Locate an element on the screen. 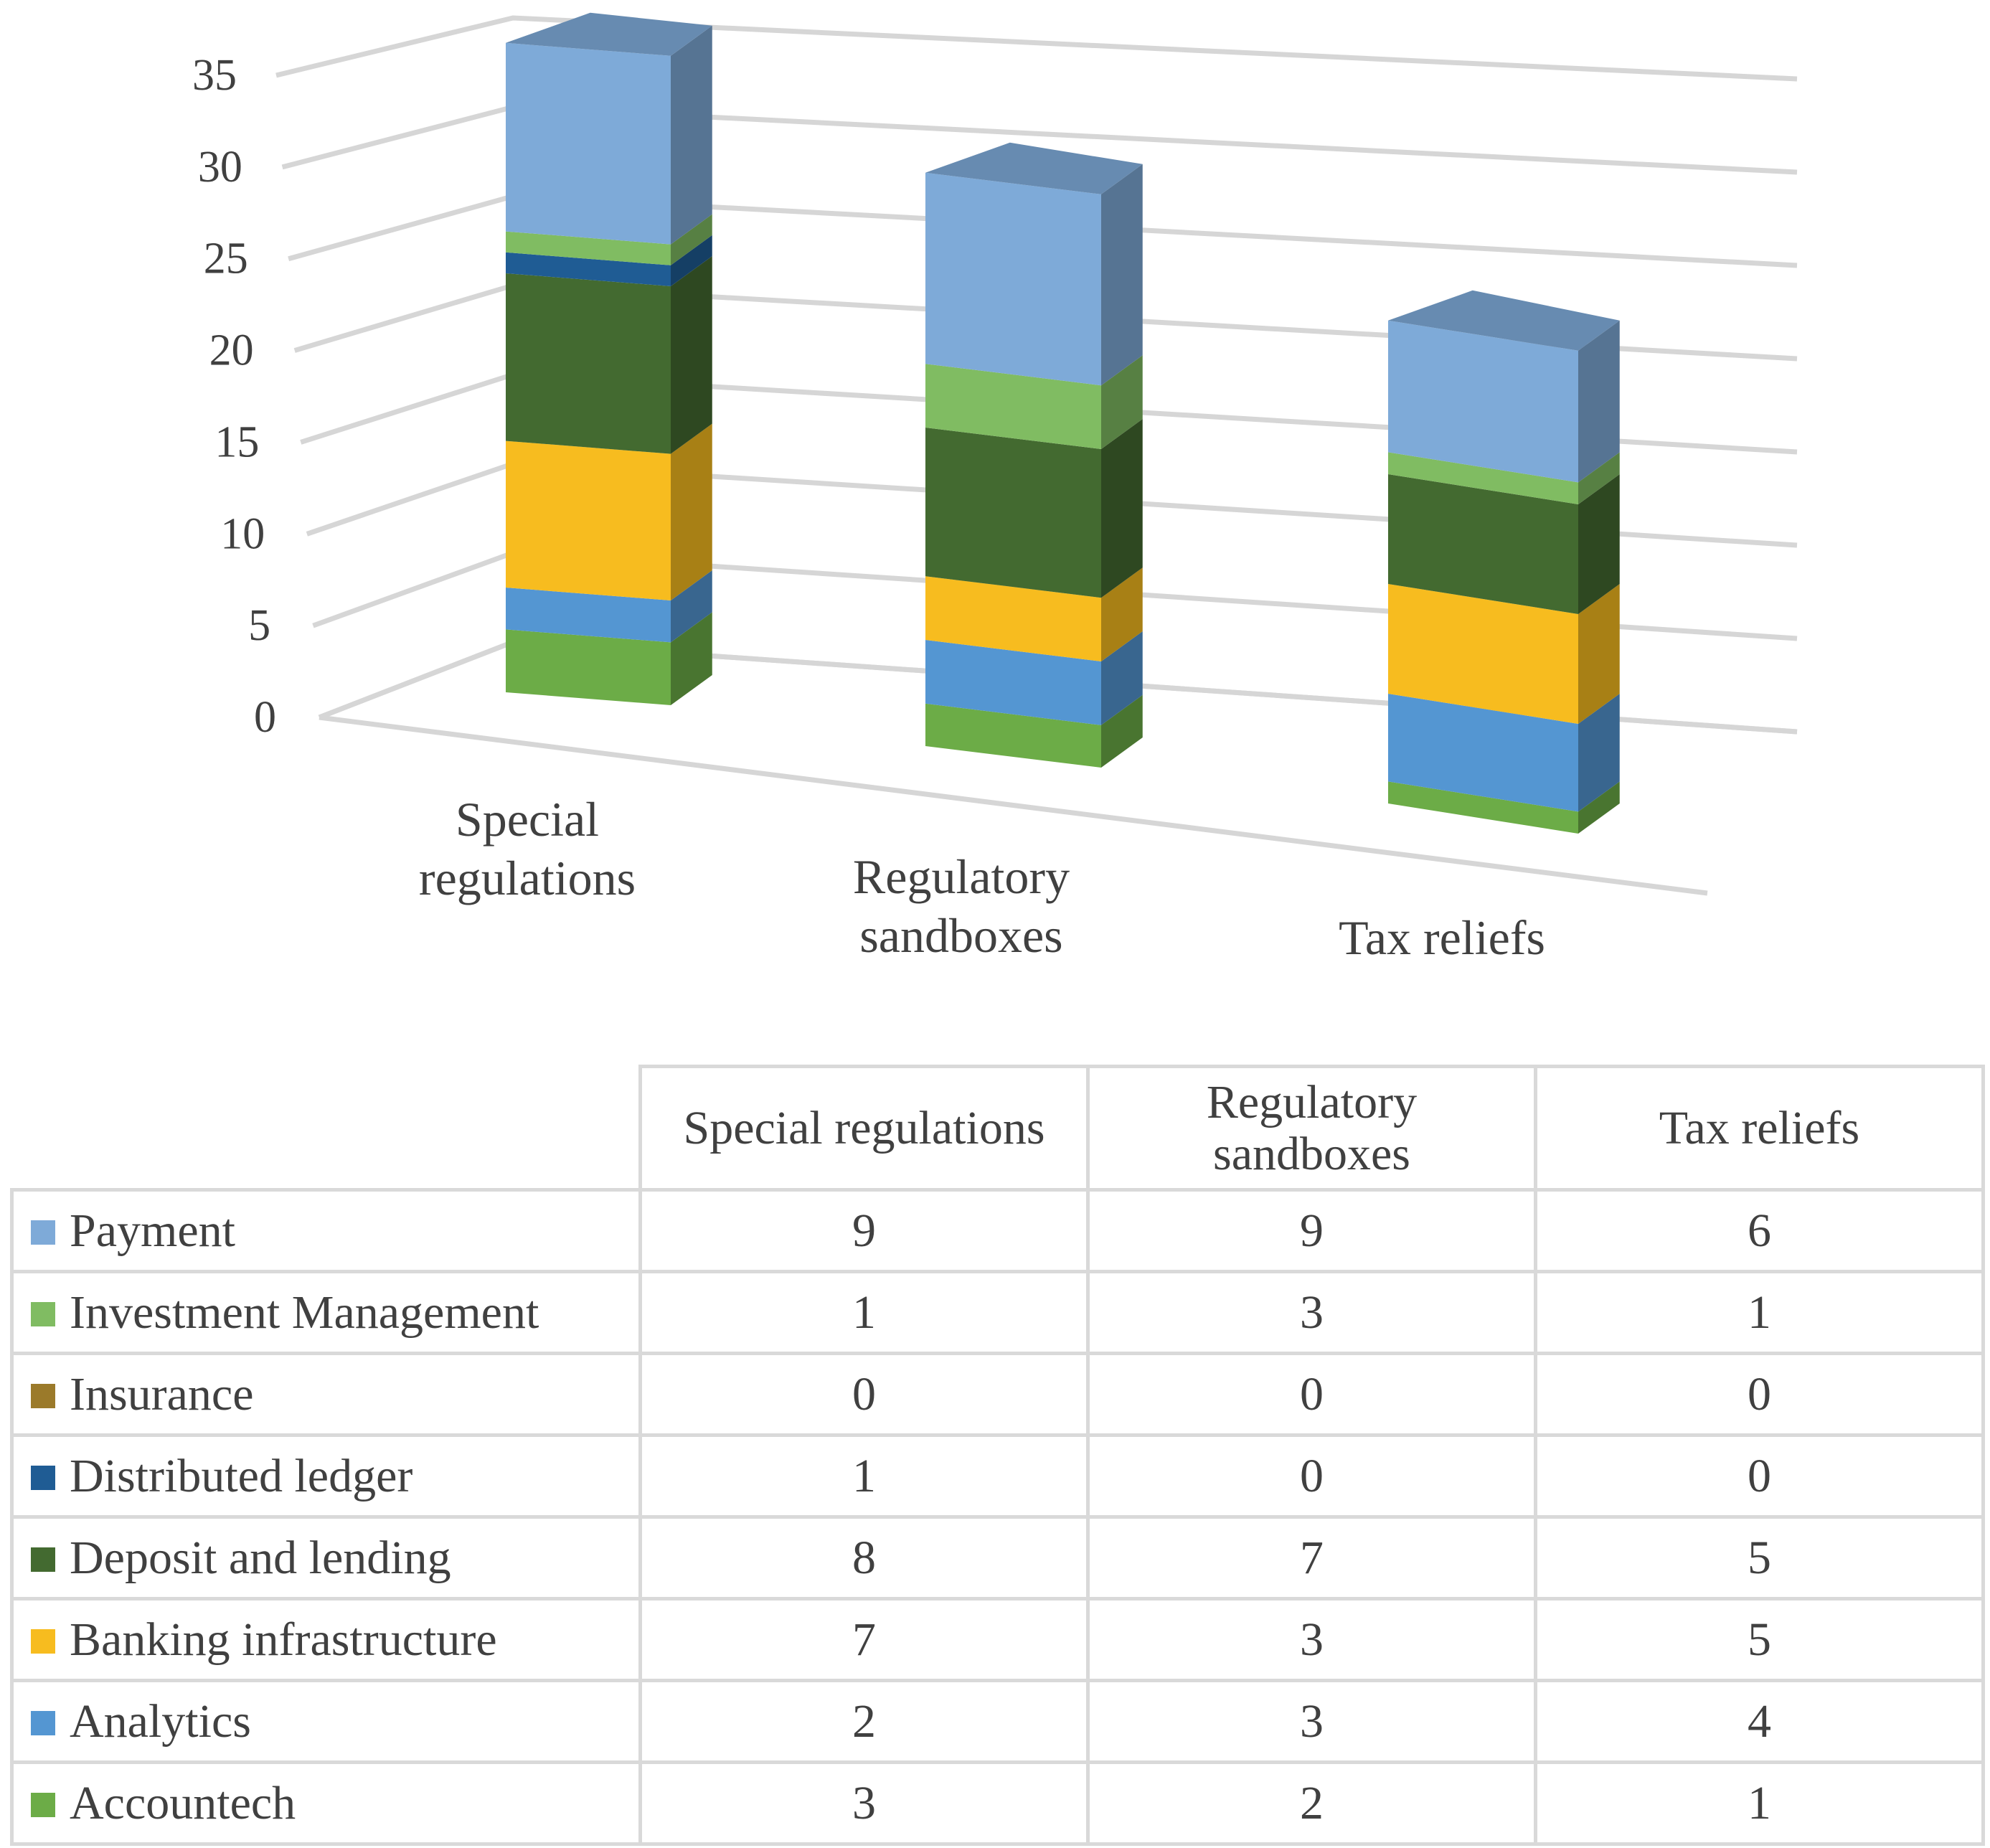 This screenshot has width=1990, height=1848. y-tick-label: 20 is located at coordinates (232, 350).